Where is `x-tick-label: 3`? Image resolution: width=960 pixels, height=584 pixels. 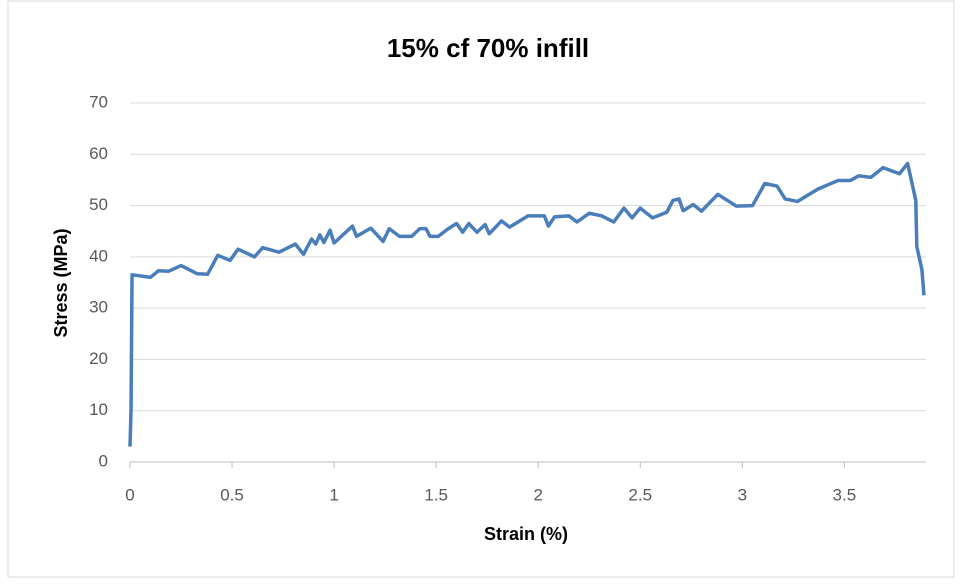 x-tick-label: 3 is located at coordinates (742, 494).